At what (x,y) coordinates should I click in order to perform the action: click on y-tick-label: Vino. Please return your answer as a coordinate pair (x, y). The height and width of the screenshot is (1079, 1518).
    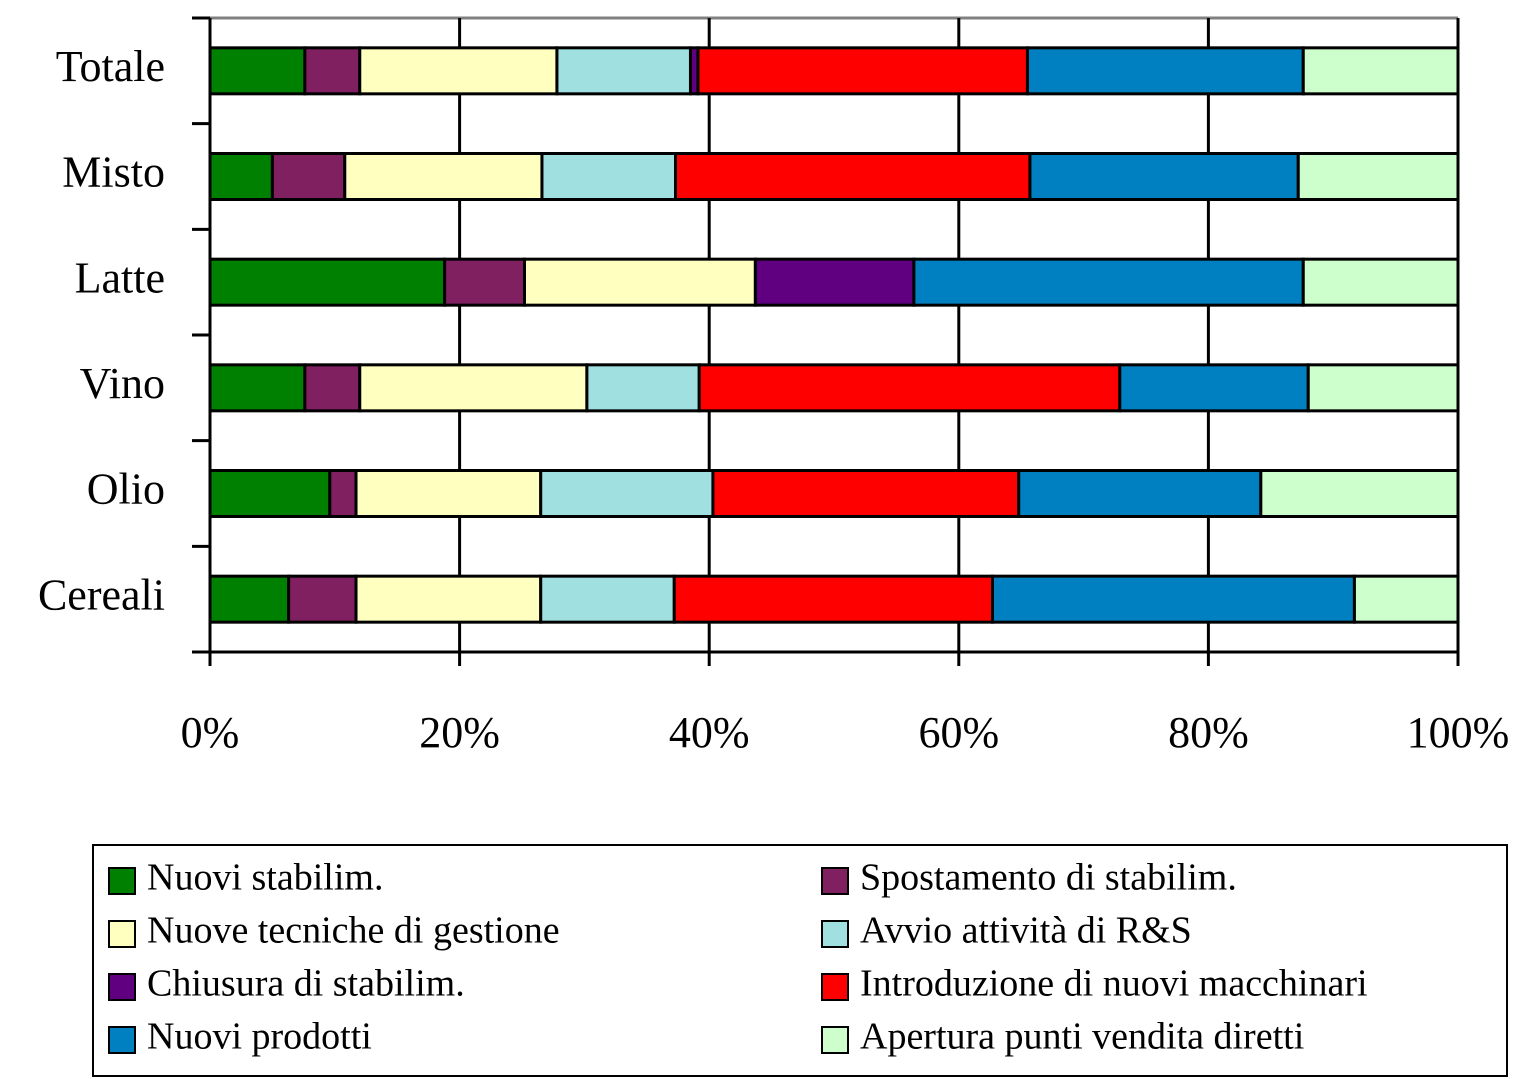
    Looking at the image, I should click on (122, 383).